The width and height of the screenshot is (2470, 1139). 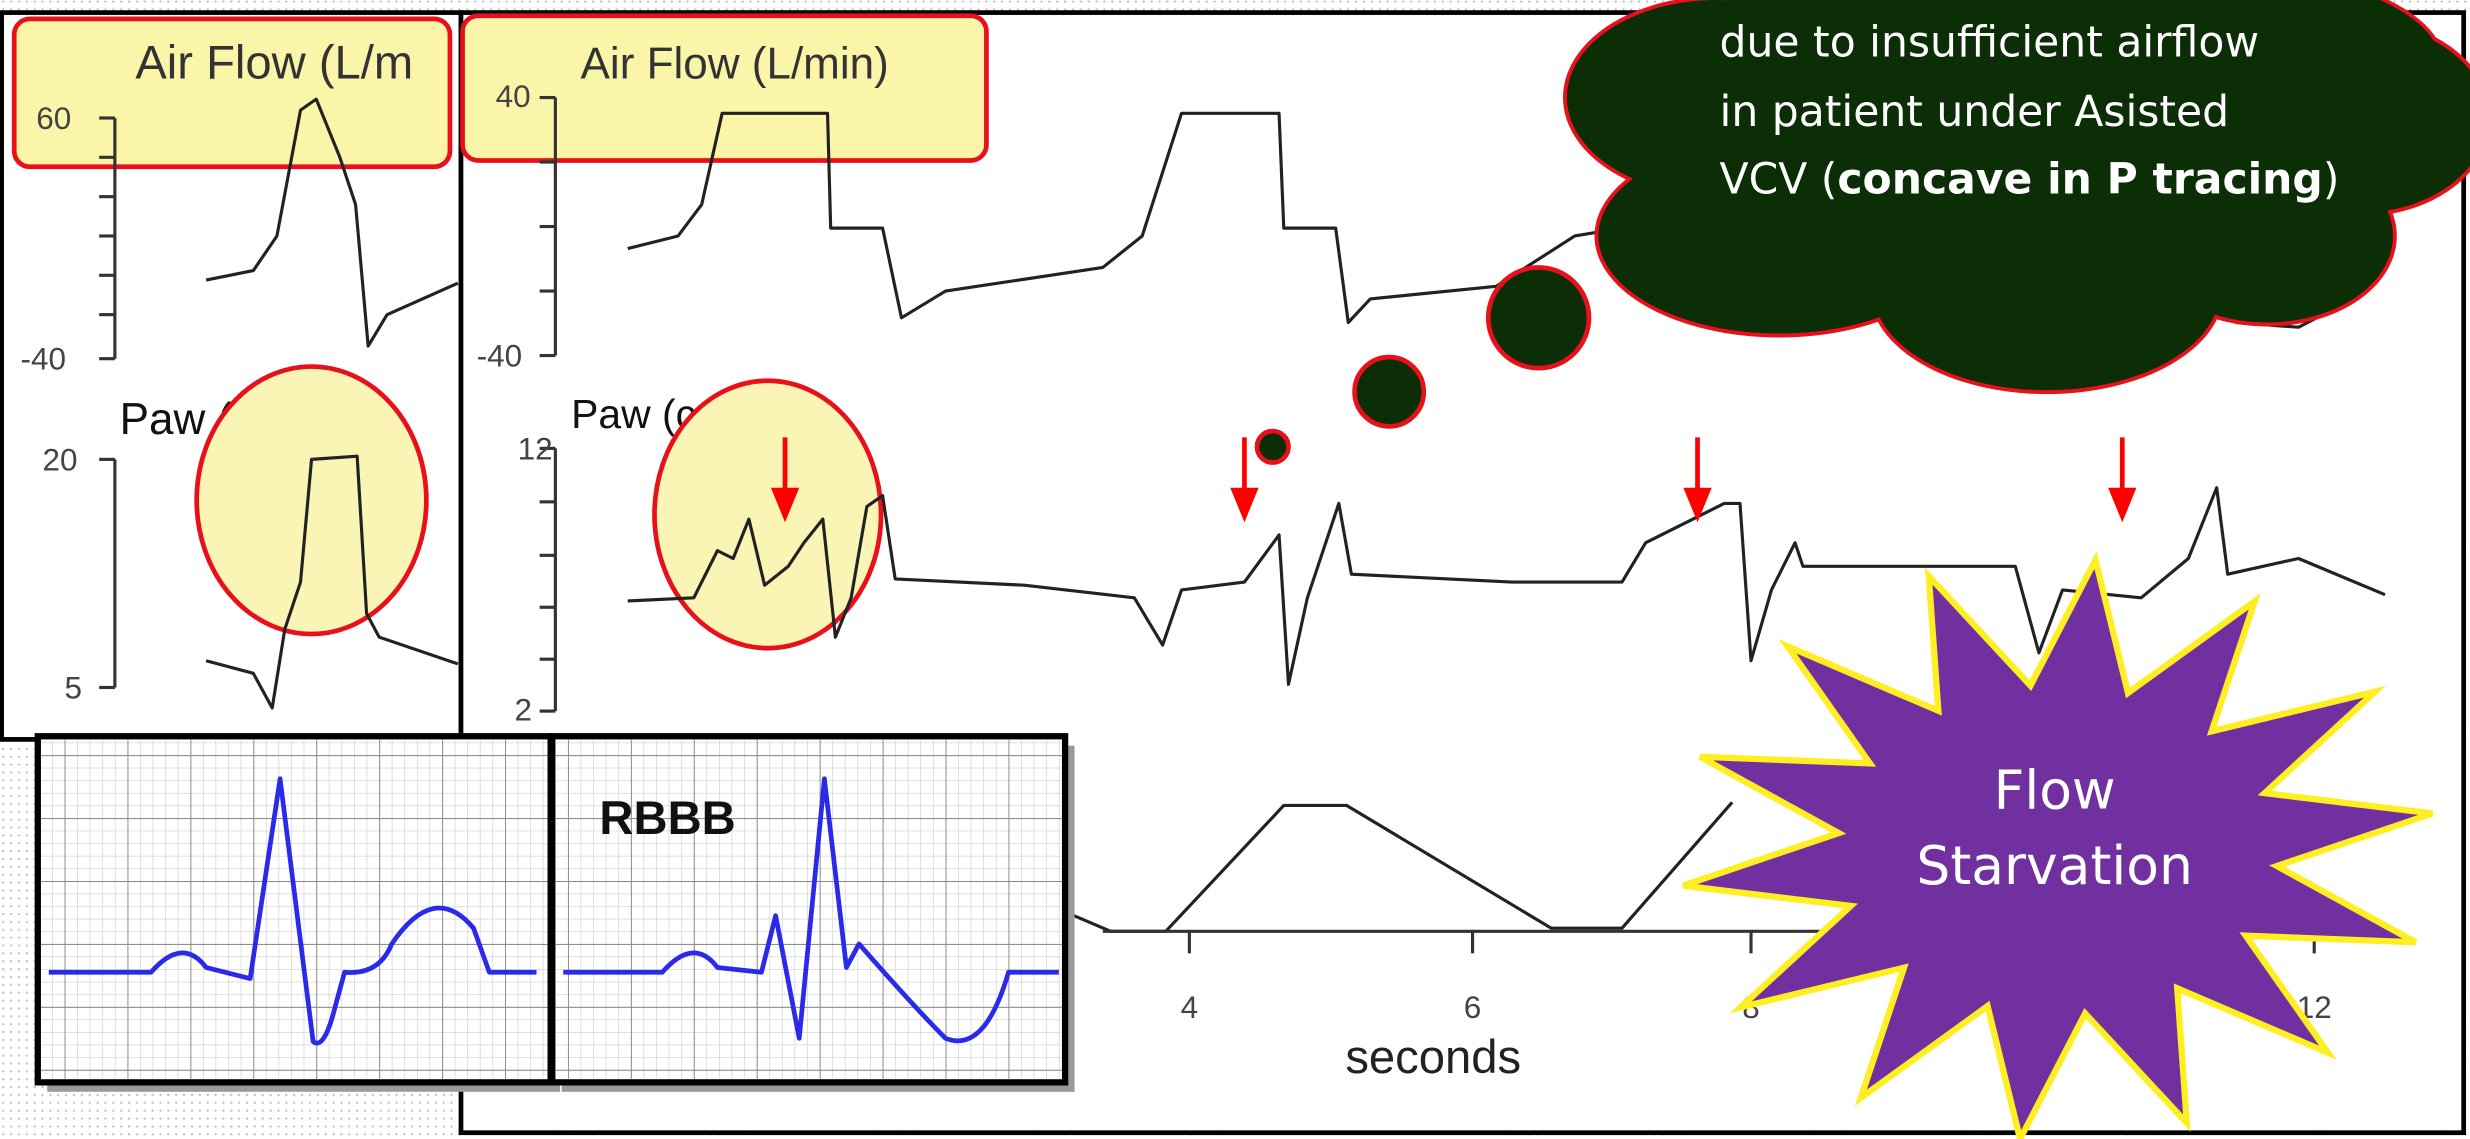 I want to click on burst-line: Flow, so click(x=2055, y=790).